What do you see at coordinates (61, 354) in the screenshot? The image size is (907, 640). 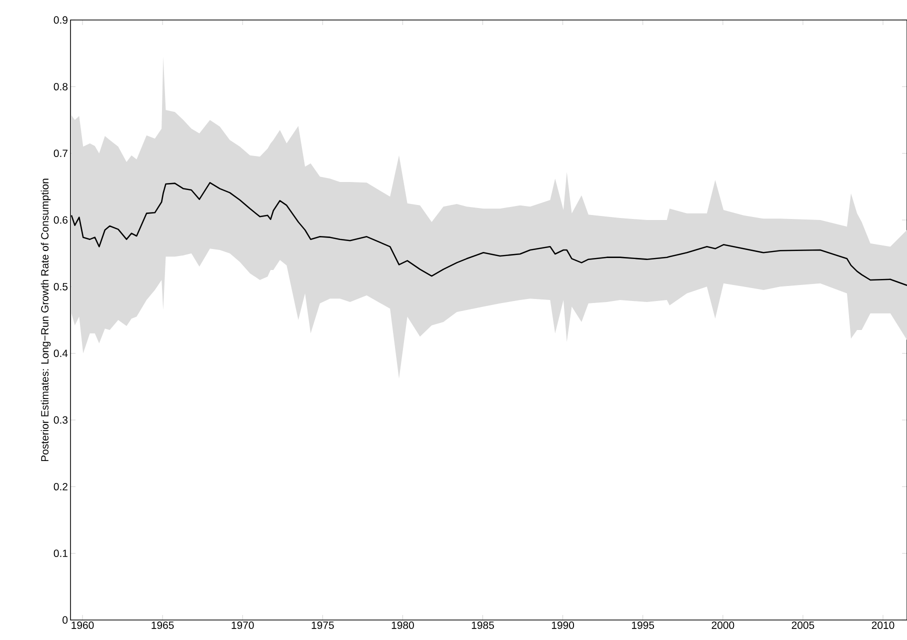 I see `y-tick-label: 0.4` at bounding box center [61, 354].